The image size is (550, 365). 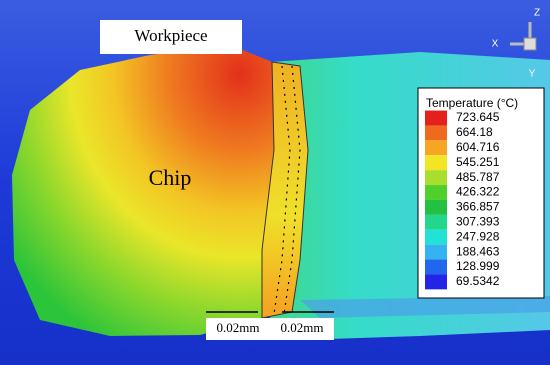 What do you see at coordinates (478, 117) in the screenshot?
I see `legend-value: 723.645` at bounding box center [478, 117].